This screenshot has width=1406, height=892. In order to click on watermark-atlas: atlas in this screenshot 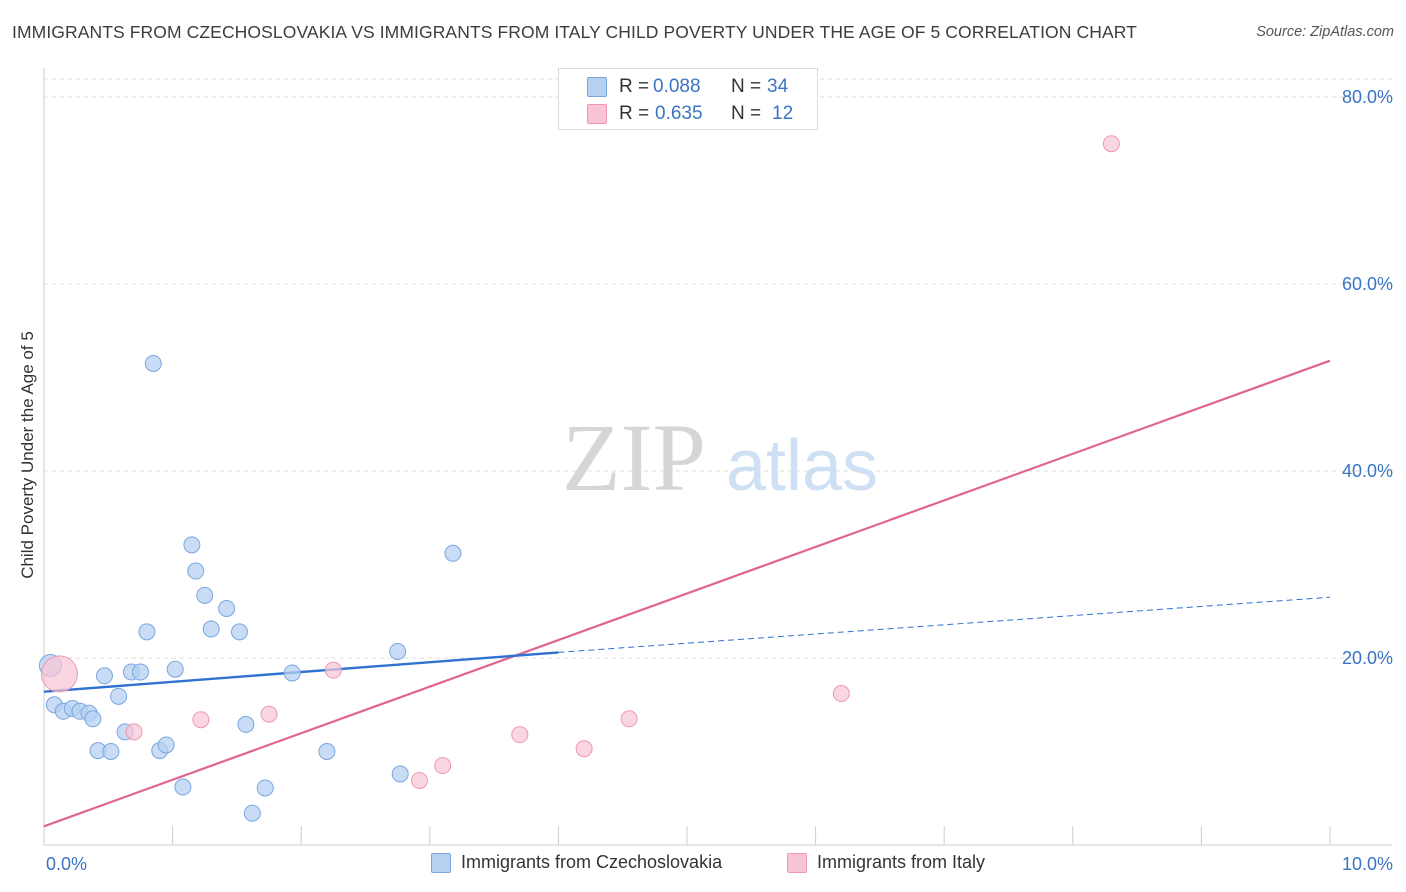, I will do `click(802, 466)`.